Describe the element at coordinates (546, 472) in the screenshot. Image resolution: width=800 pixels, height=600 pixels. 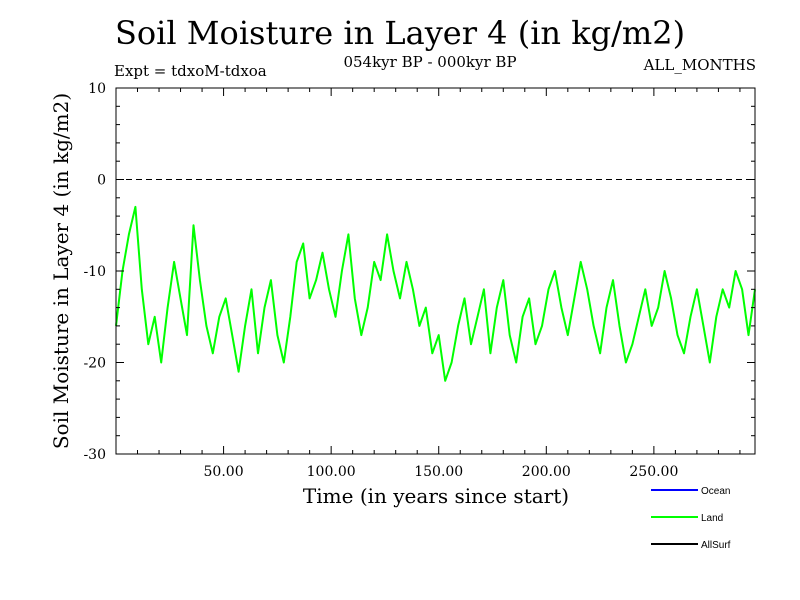
I see `x-tick-label: 200.00` at that location.